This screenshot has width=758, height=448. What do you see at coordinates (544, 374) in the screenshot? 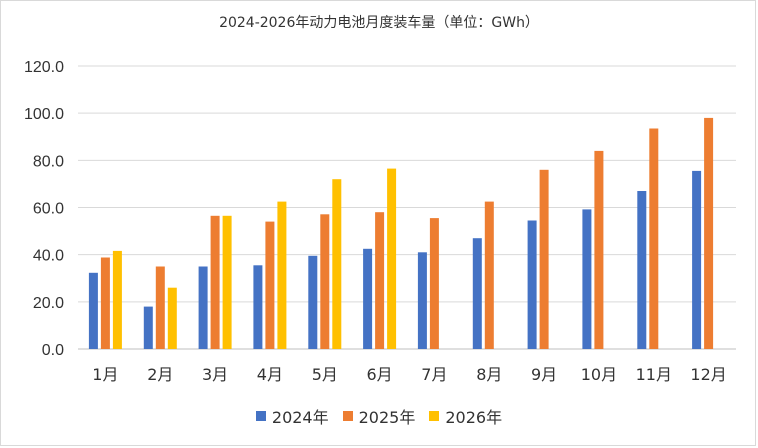
I see `x-tick-label: 9月` at bounding box center [544, 374].